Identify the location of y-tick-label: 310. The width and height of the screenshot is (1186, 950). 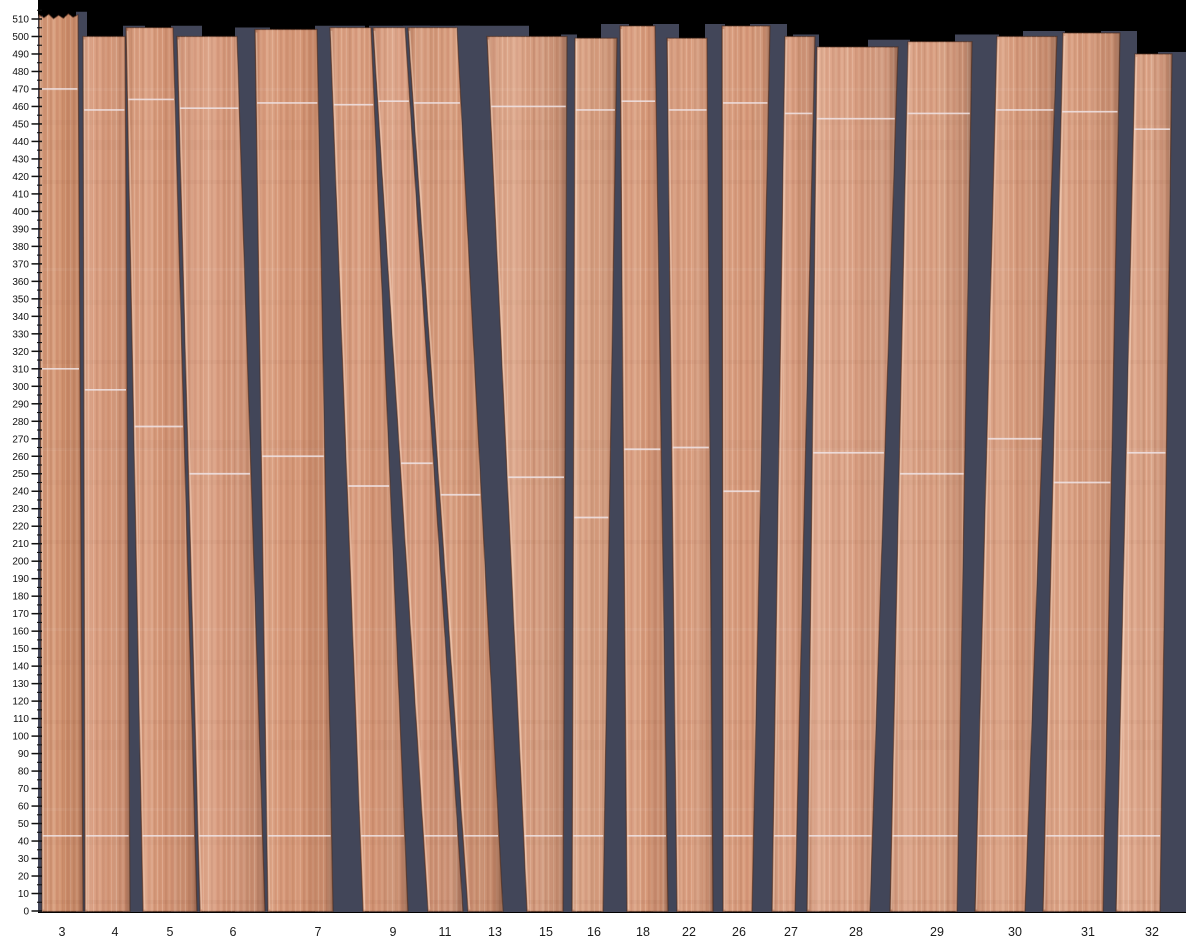
(20, 369).